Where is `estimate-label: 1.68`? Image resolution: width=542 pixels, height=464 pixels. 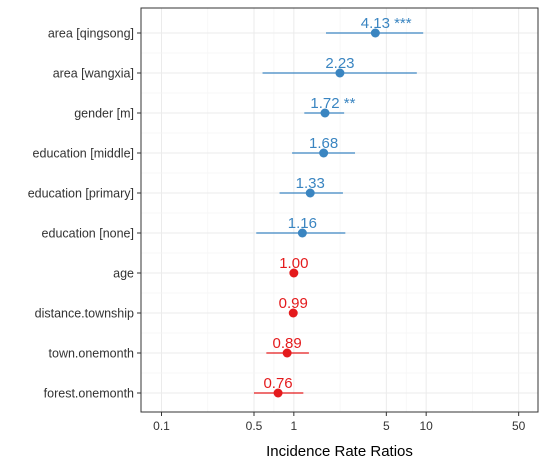 estimate-label: 1.68 is located at coordinates (323, 143).